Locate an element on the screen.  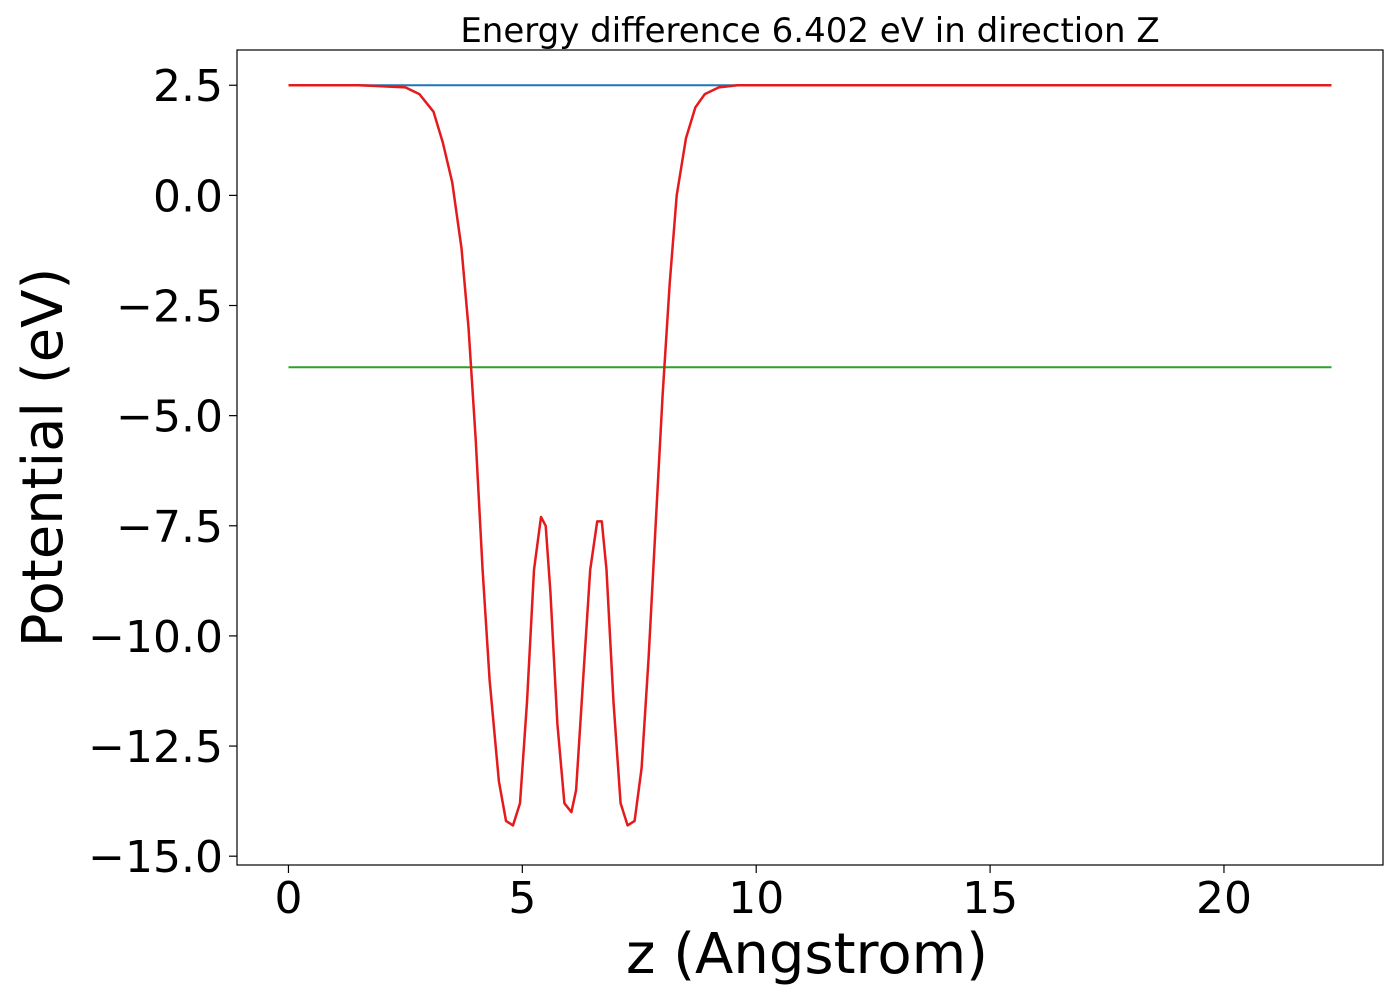
y-tick-label: −10.0 is located at coordinates (155, 637).